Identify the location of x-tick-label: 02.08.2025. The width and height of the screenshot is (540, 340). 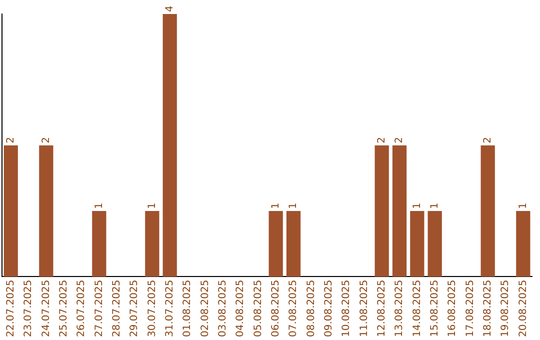
(205, 309).